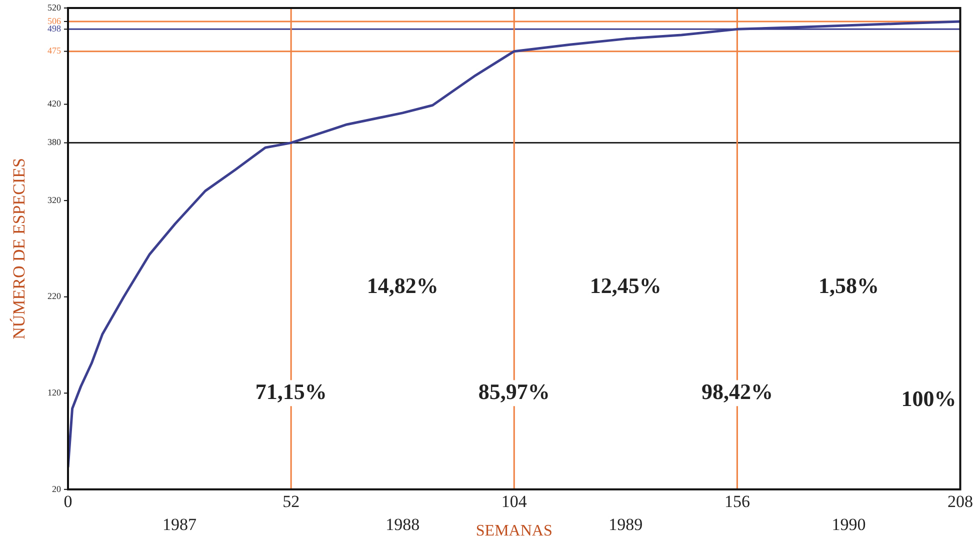 This screenshot has width=976, height=543. I want to click on x-tick-label: 0, so click(68, 502).